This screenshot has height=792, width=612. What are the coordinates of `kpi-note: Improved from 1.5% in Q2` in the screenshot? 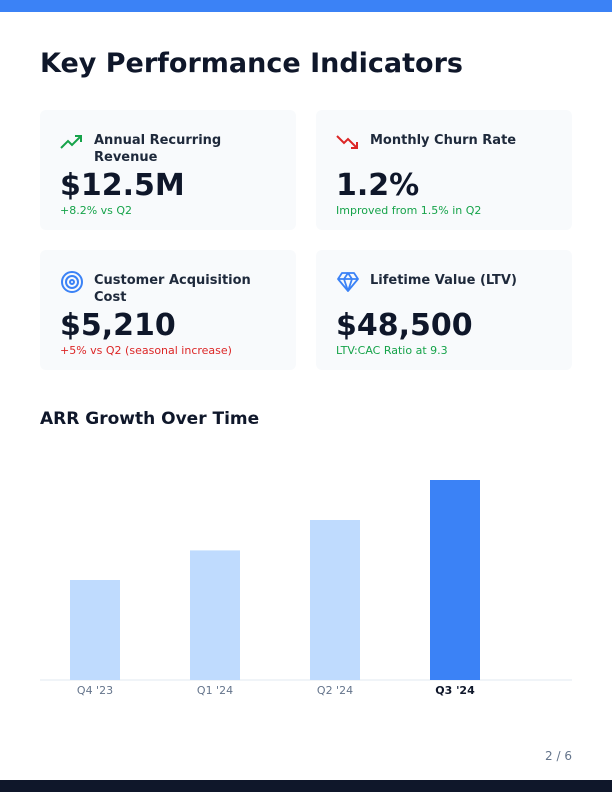 It's located at (409, 210).